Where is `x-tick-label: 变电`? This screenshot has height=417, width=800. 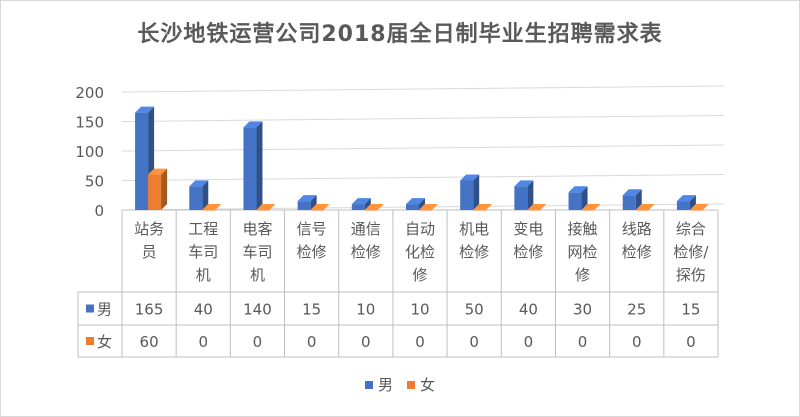
x-tick-label: 变电 is located at coordinates (528, 229).